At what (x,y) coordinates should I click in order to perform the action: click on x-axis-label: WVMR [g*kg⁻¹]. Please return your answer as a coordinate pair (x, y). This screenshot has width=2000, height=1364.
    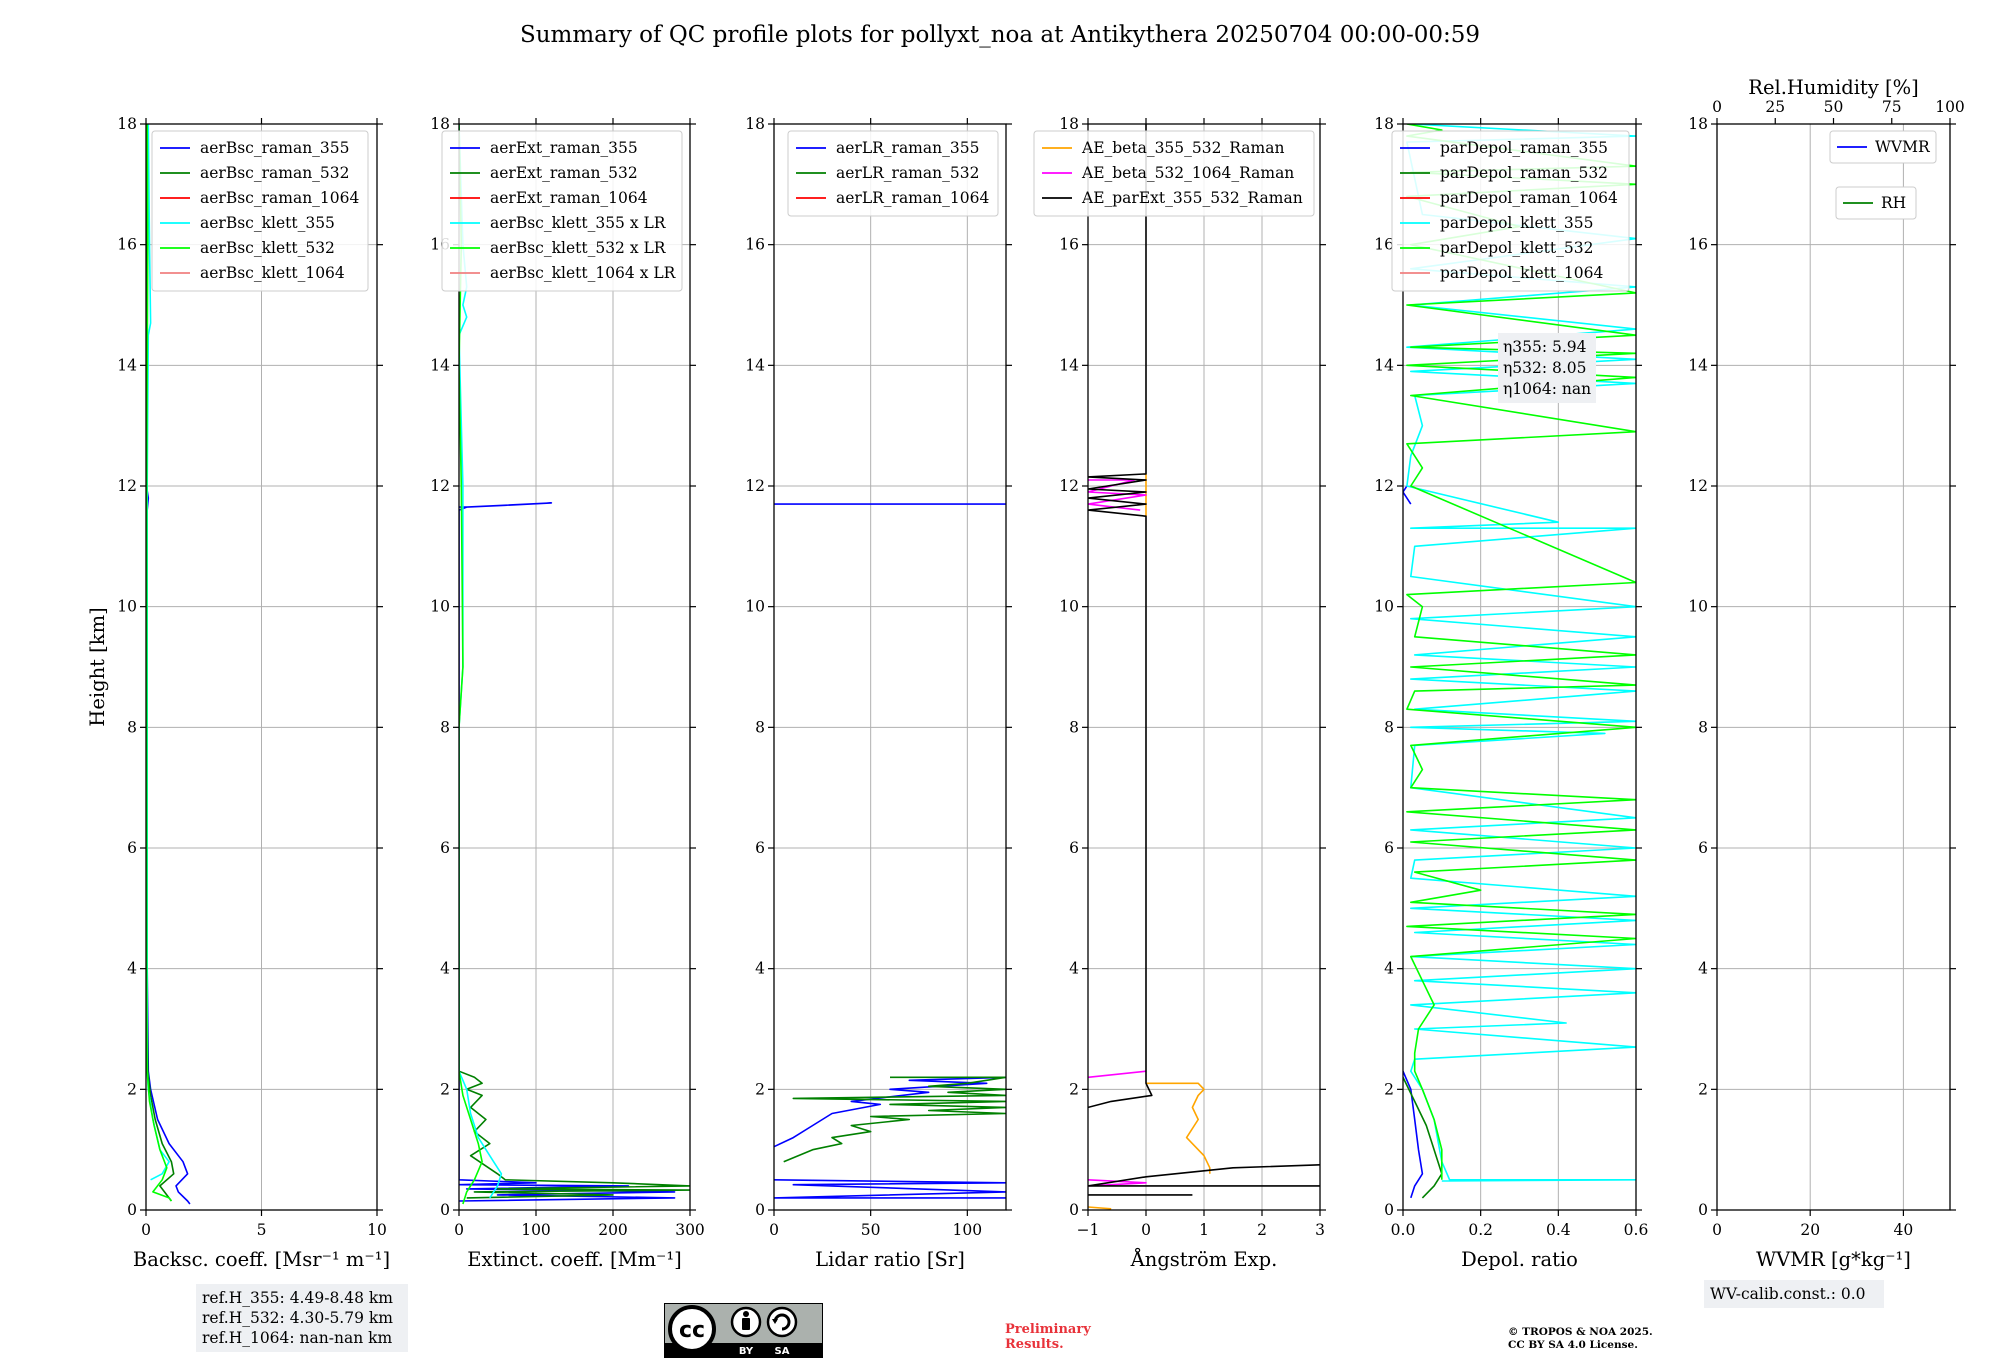
    Looking at the image, I should click on (1833, 1259).